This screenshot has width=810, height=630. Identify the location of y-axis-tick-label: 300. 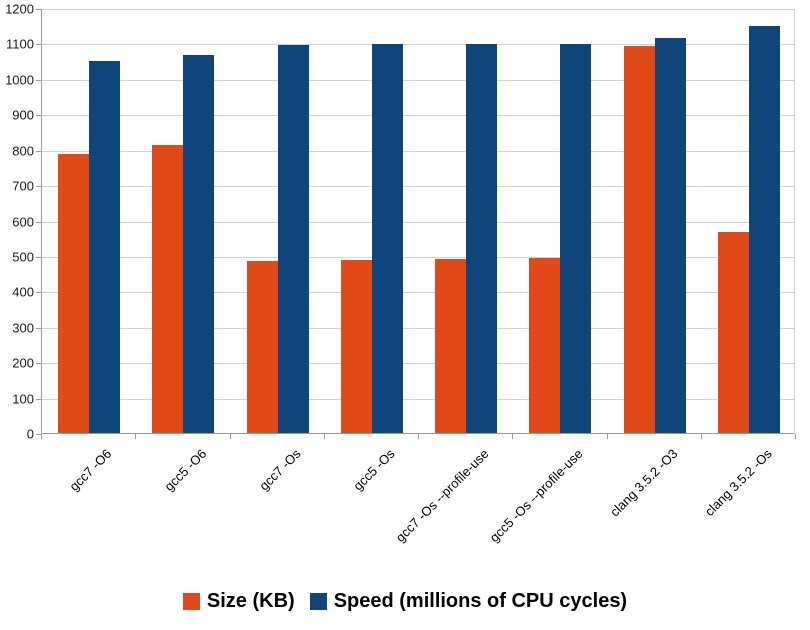
(23, 328).